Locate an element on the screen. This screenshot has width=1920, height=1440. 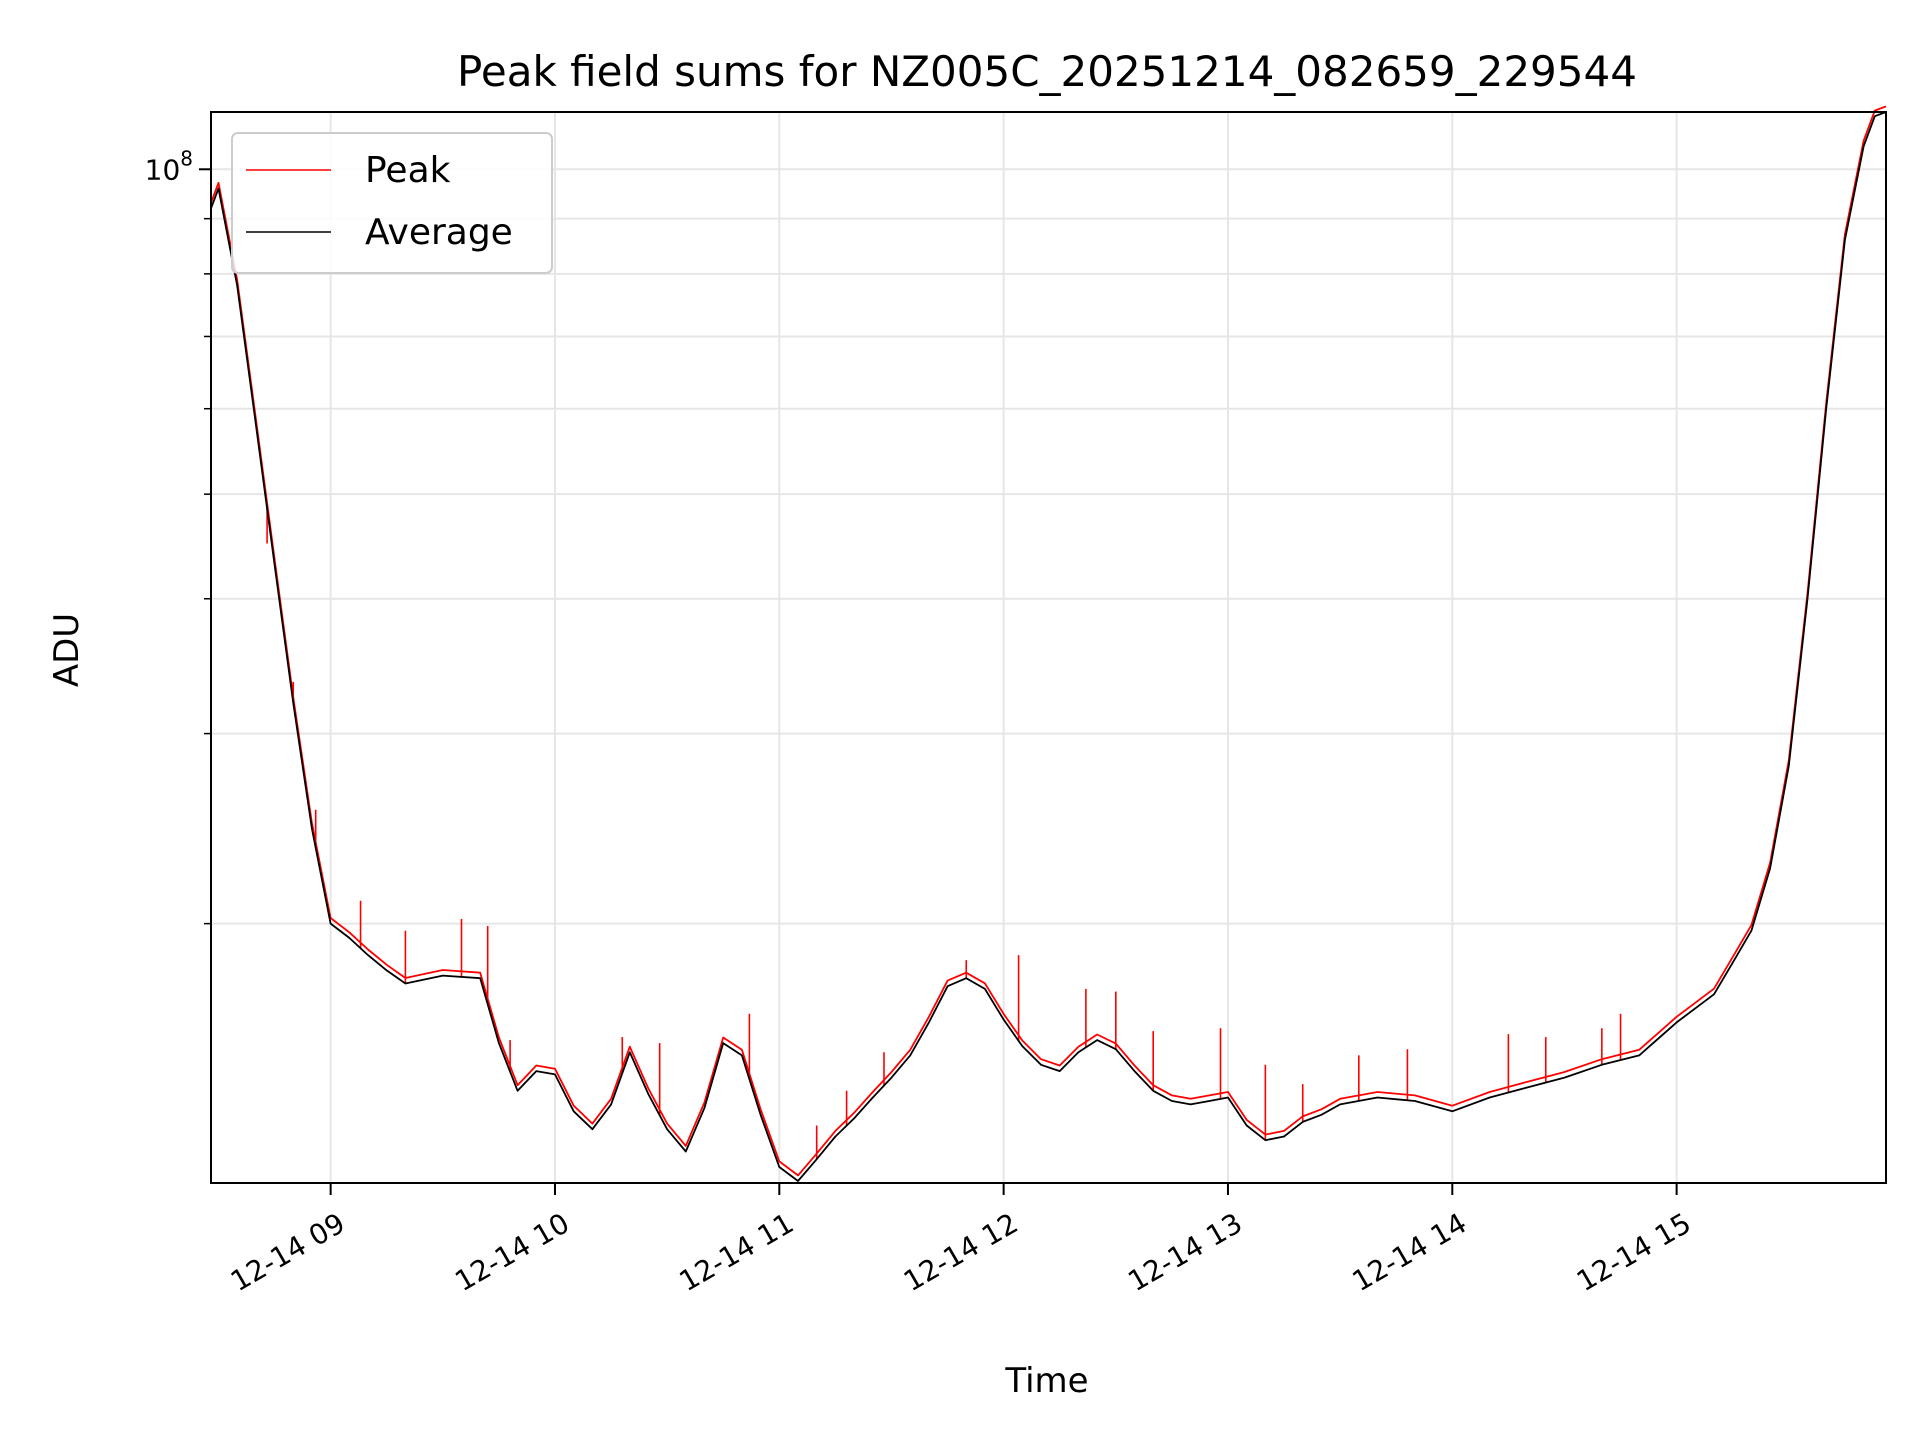
y-axis-title: ADU is located at coordinates (67, 650).